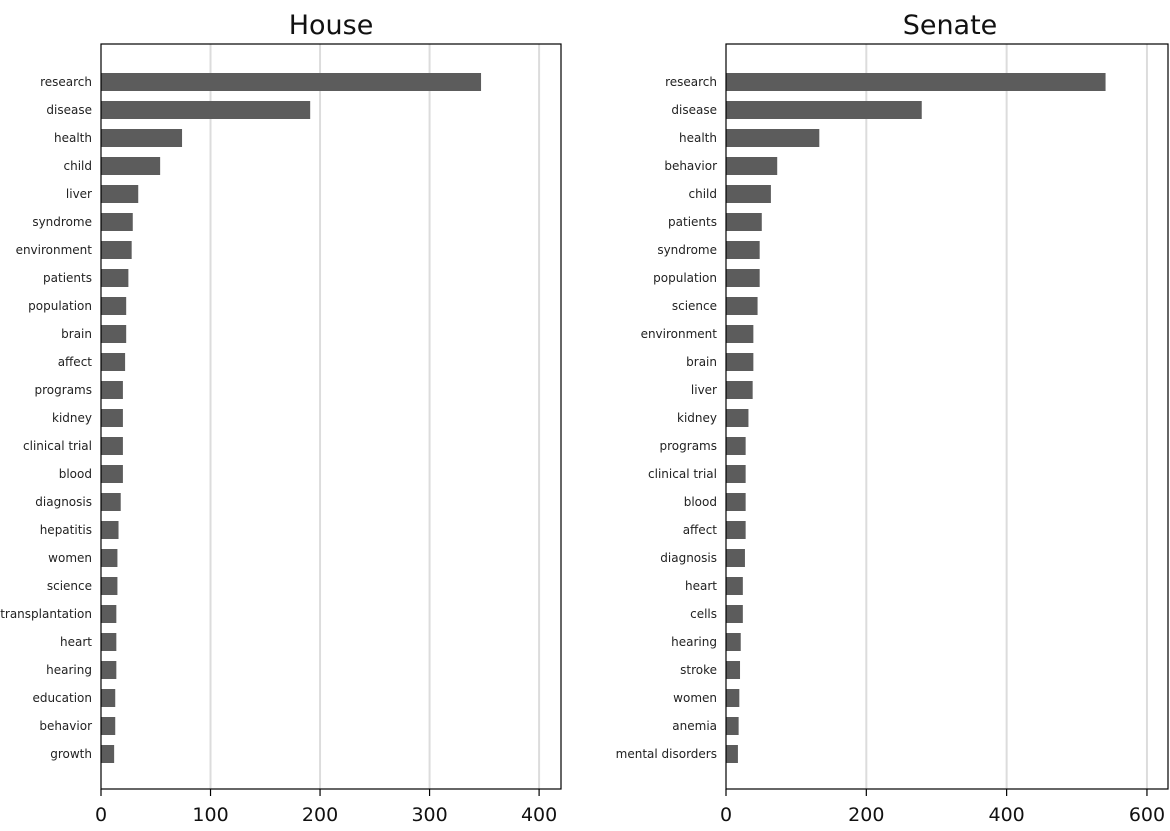 Image resolution: width=1170 pixels, height=831 pixels. What do you see at coordinates (682, 474) in the screenshot?
I see `senate-category-label: clinical trial` at bounding box center [682, 474].